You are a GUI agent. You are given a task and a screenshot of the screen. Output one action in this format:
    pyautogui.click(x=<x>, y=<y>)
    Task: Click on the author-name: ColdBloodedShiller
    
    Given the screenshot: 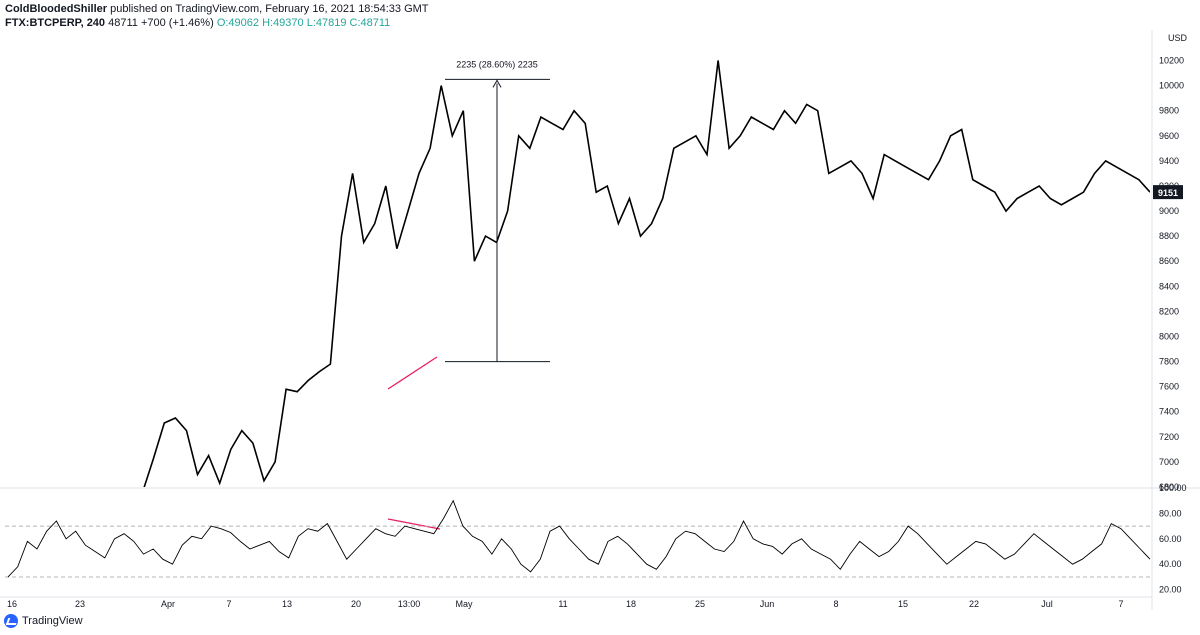 What is the action you would take?
    pyautogui.click(x=56, y=9)
    